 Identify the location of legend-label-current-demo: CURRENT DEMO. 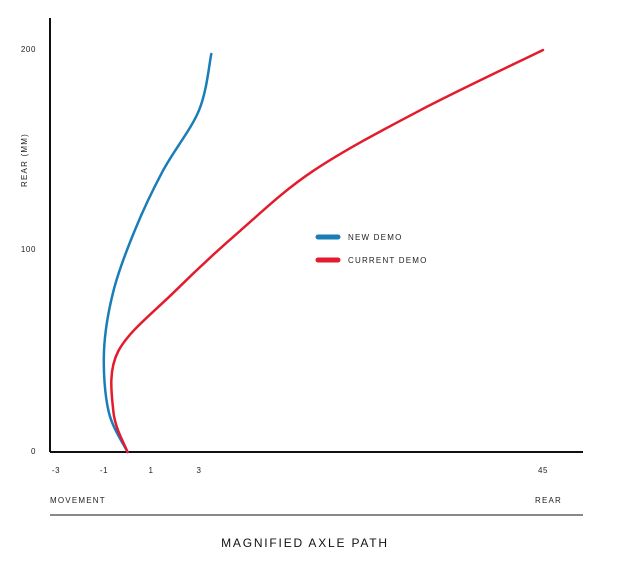
(388, 260).